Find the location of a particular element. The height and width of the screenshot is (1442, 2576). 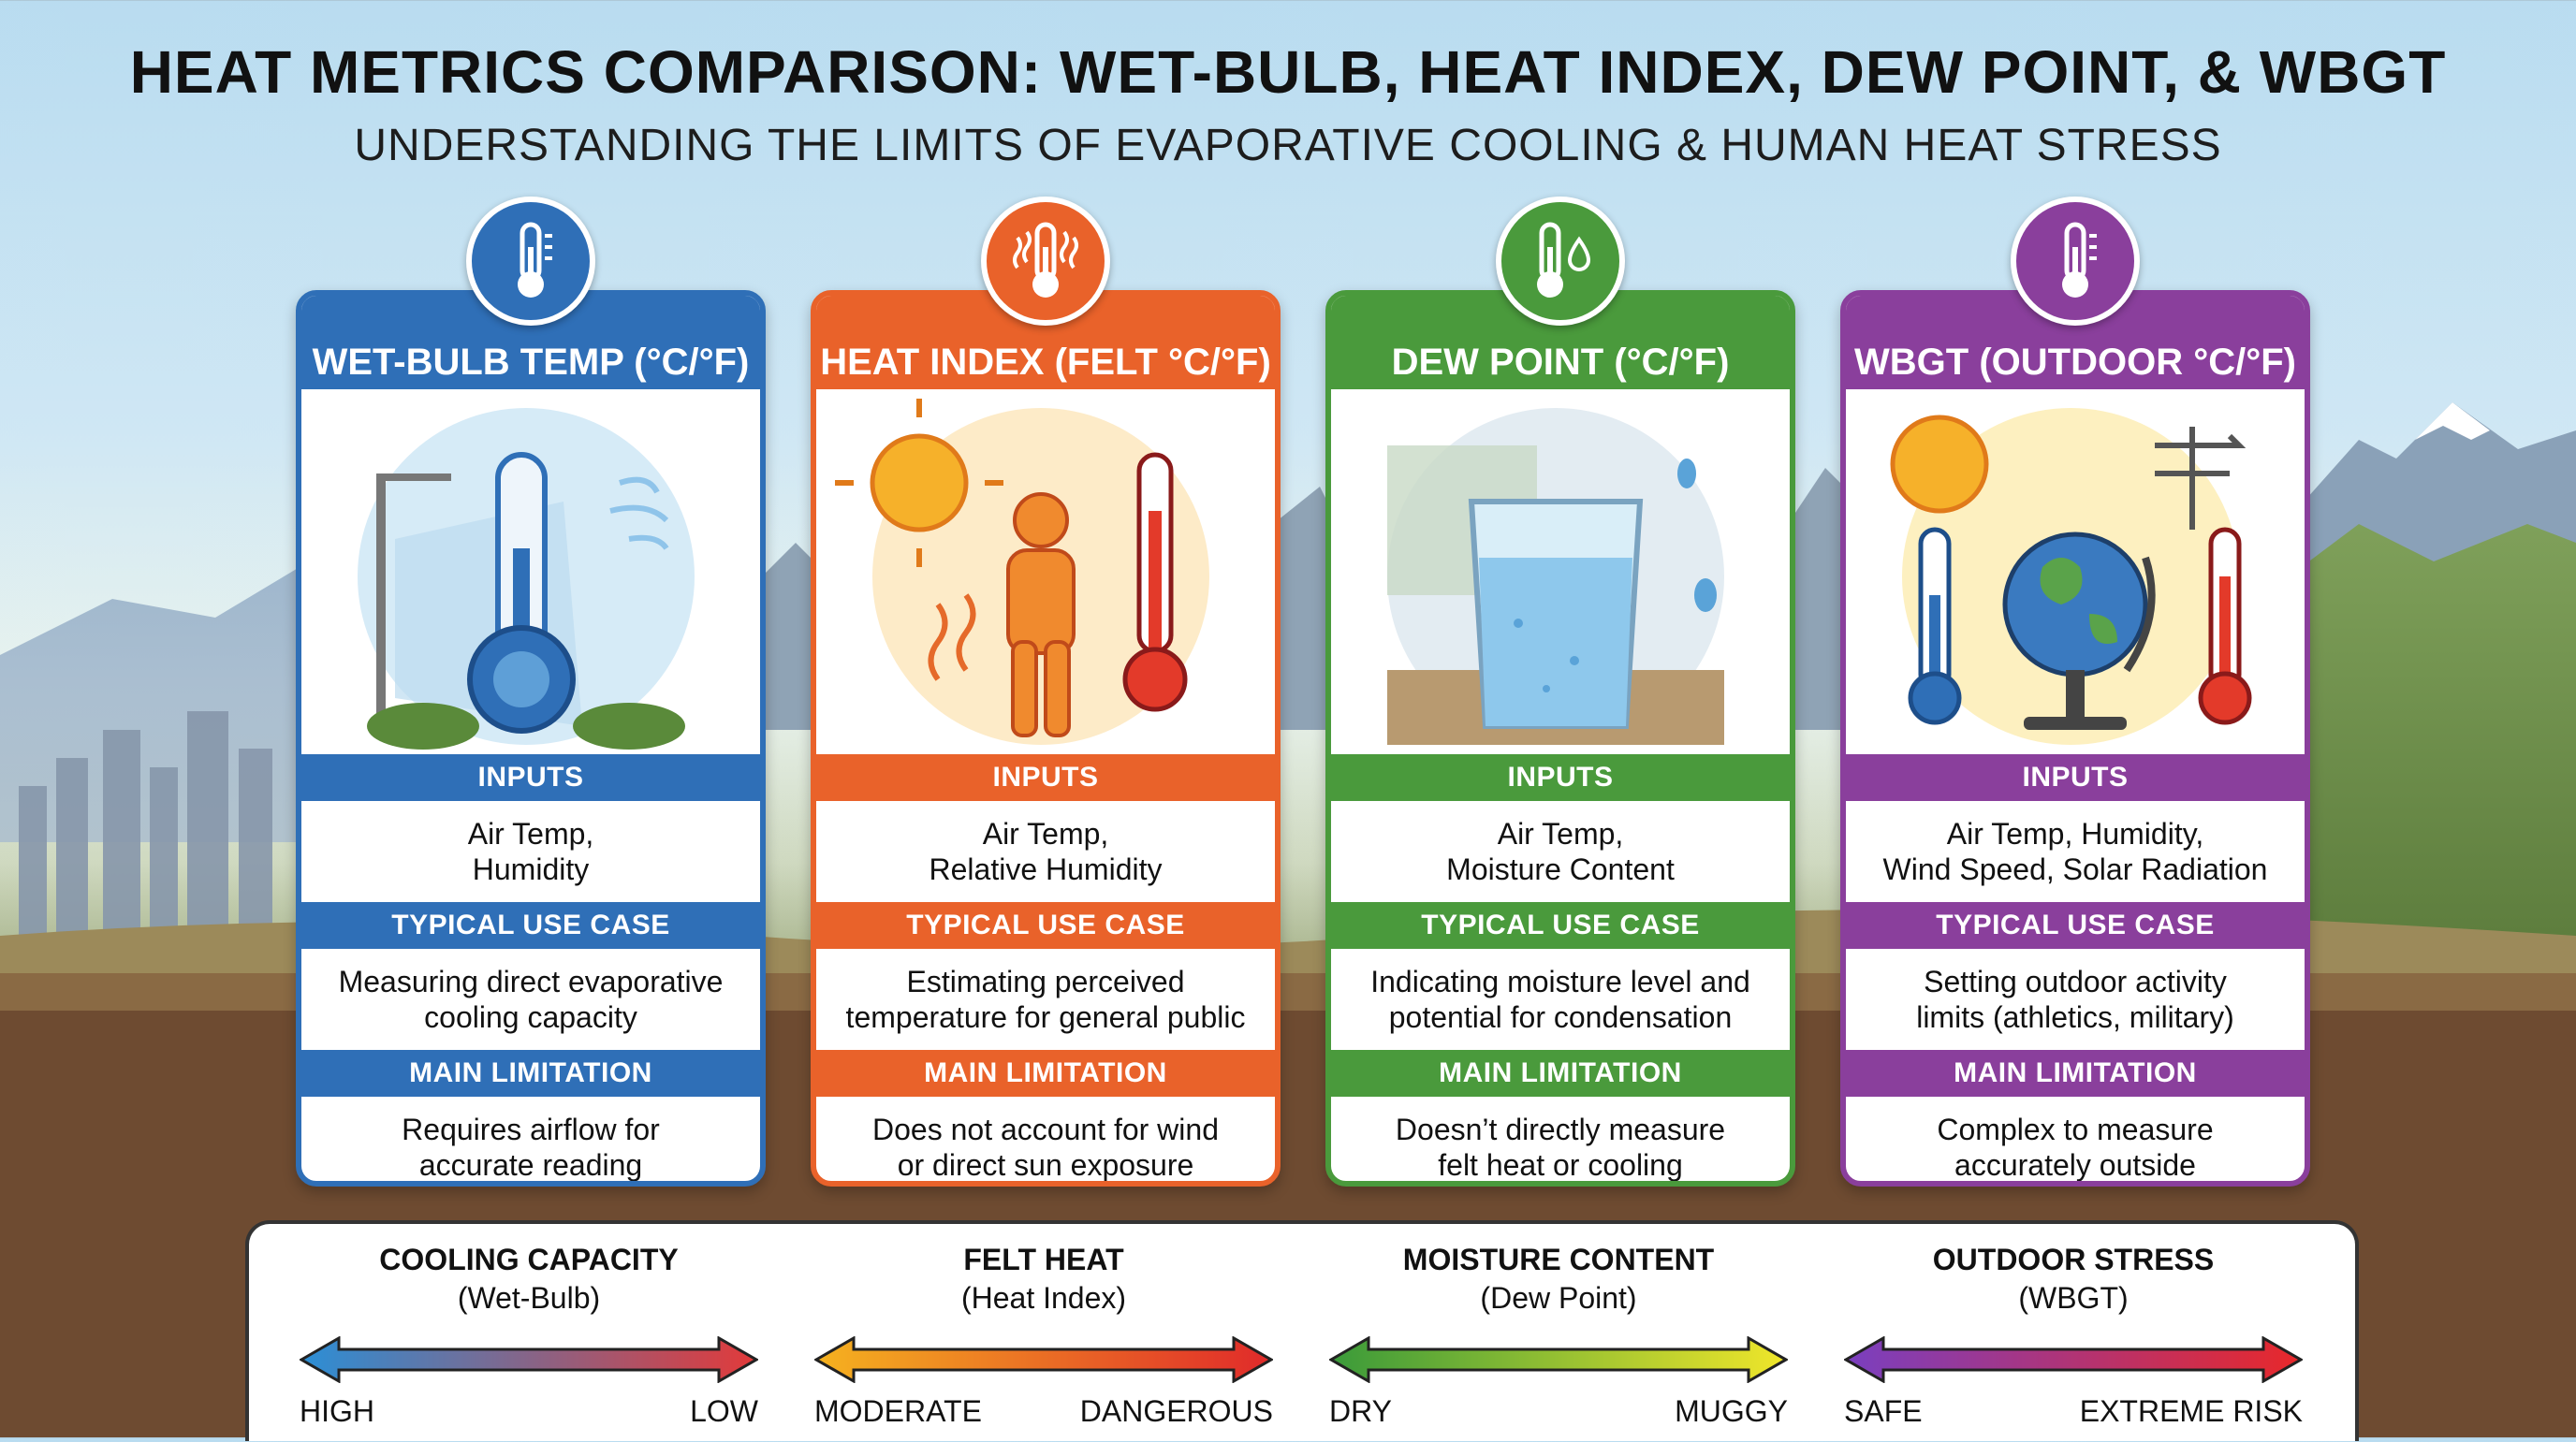

card-title: WET-BULB TEMP (°C/°F) is located at coordinates (530, 342).